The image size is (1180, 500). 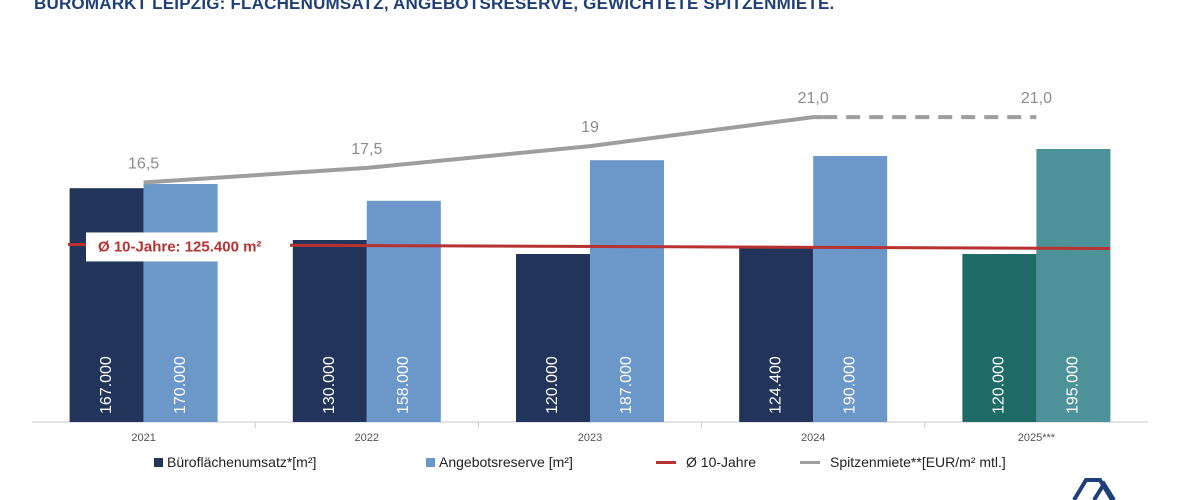 What do you see at coordinates (403, 385) in the screenshot?
I see `bar-value-label-angebotsreserve-1: 158.000` at bounding box center [403, 385].